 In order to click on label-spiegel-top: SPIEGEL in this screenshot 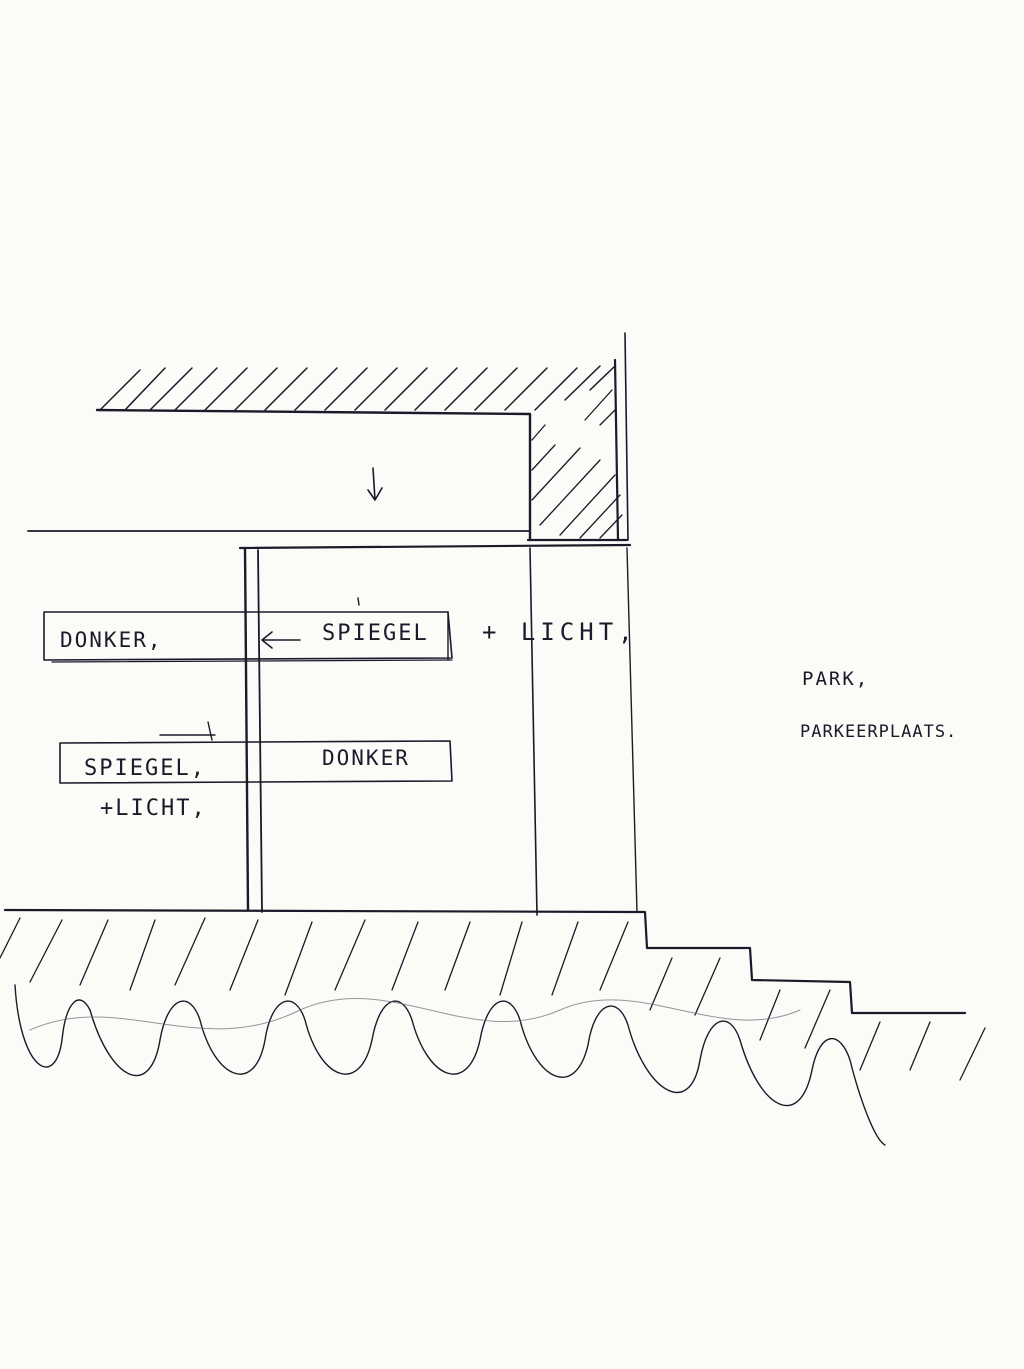, I will do `click(375, 633)`.